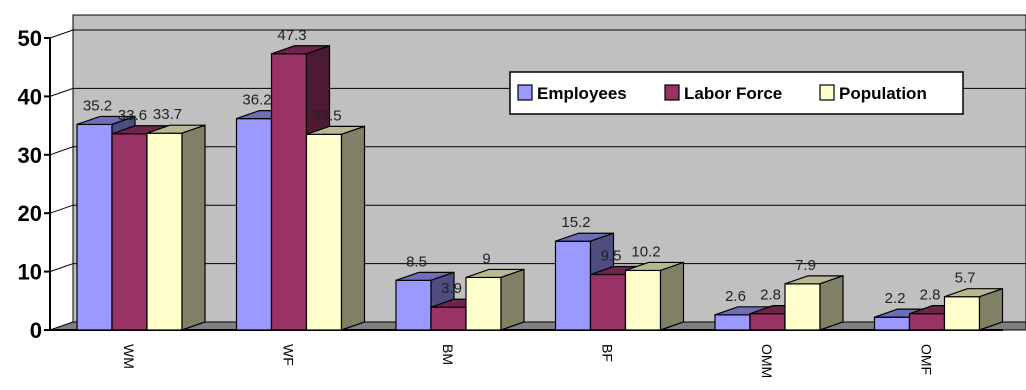  What do you see at coordinates (611, 256) in the screenshot?
I see `data-label: 9.5` at bounding box center [611, 256].